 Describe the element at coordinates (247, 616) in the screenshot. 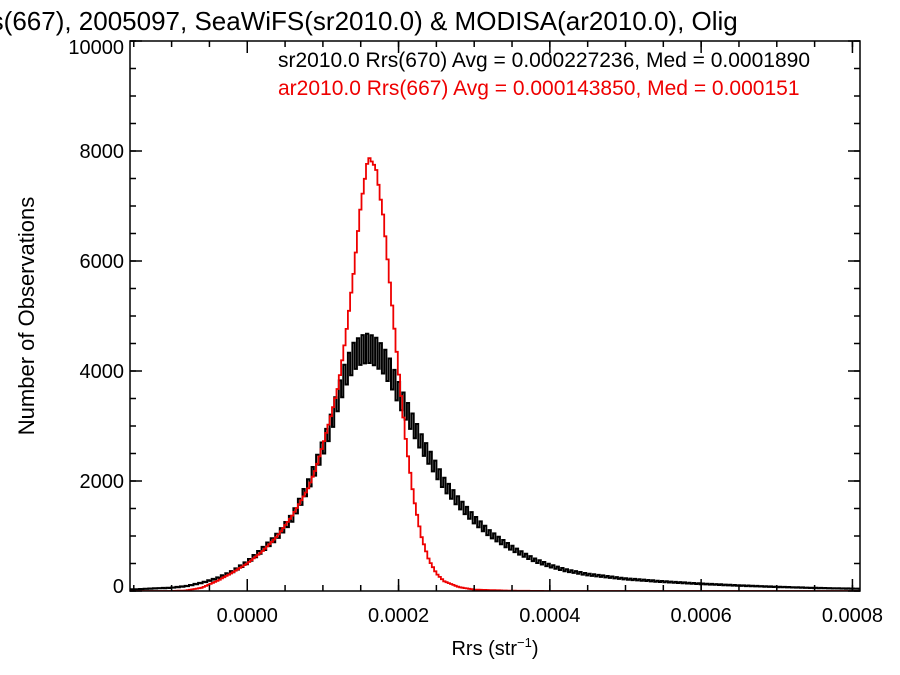

I see `x-tick-label: 0.0000` at that location.